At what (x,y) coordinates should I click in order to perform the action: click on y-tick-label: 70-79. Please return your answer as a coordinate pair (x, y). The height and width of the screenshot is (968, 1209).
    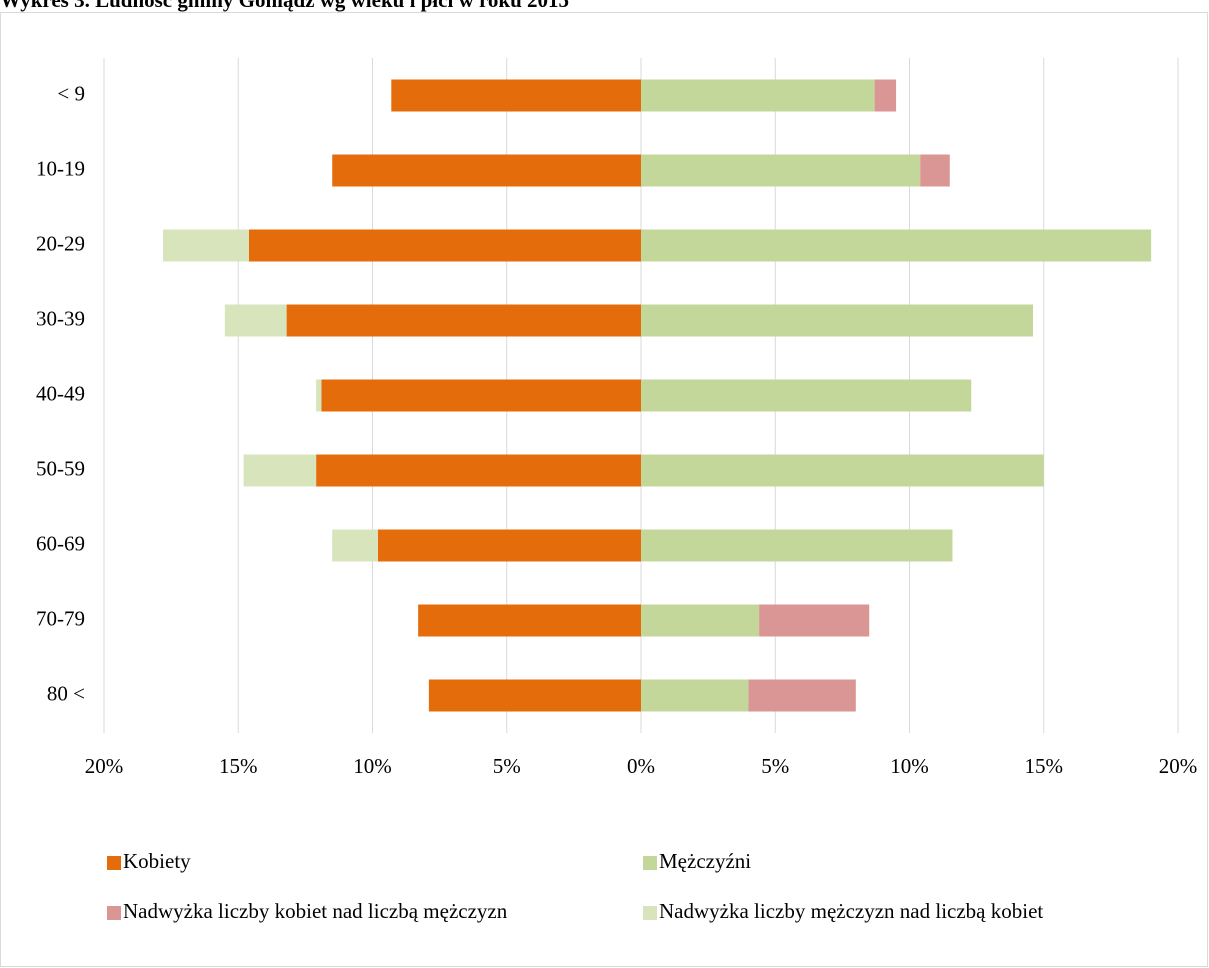
    Looking at the image, I should click on (60, 618).